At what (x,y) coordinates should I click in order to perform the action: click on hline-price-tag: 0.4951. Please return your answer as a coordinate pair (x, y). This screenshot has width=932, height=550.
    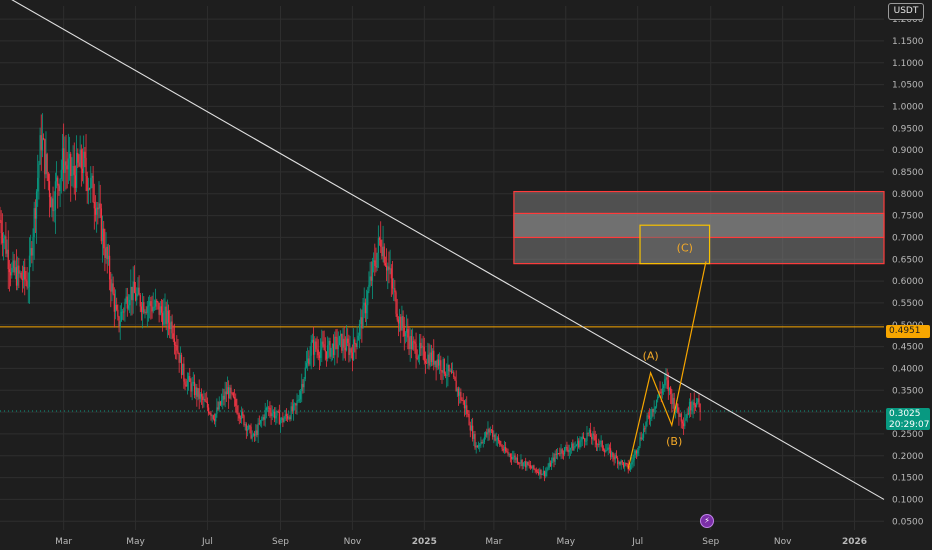
    Looking at the image, I should click on (908, 331).